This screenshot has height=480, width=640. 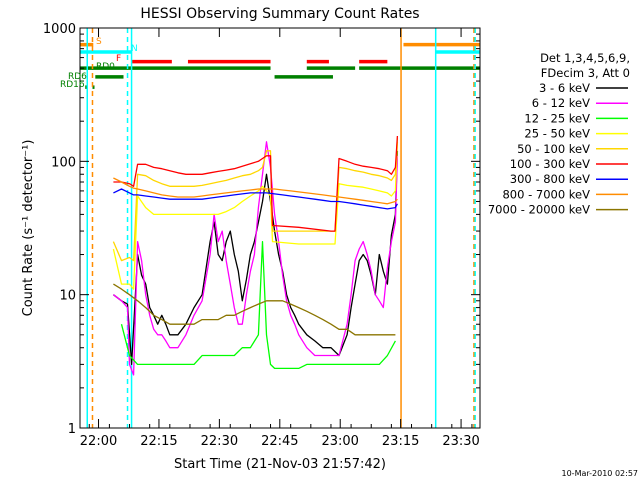 I want to click on legend-label-1: 6 - 12 keV, so click(x=561, y=103).